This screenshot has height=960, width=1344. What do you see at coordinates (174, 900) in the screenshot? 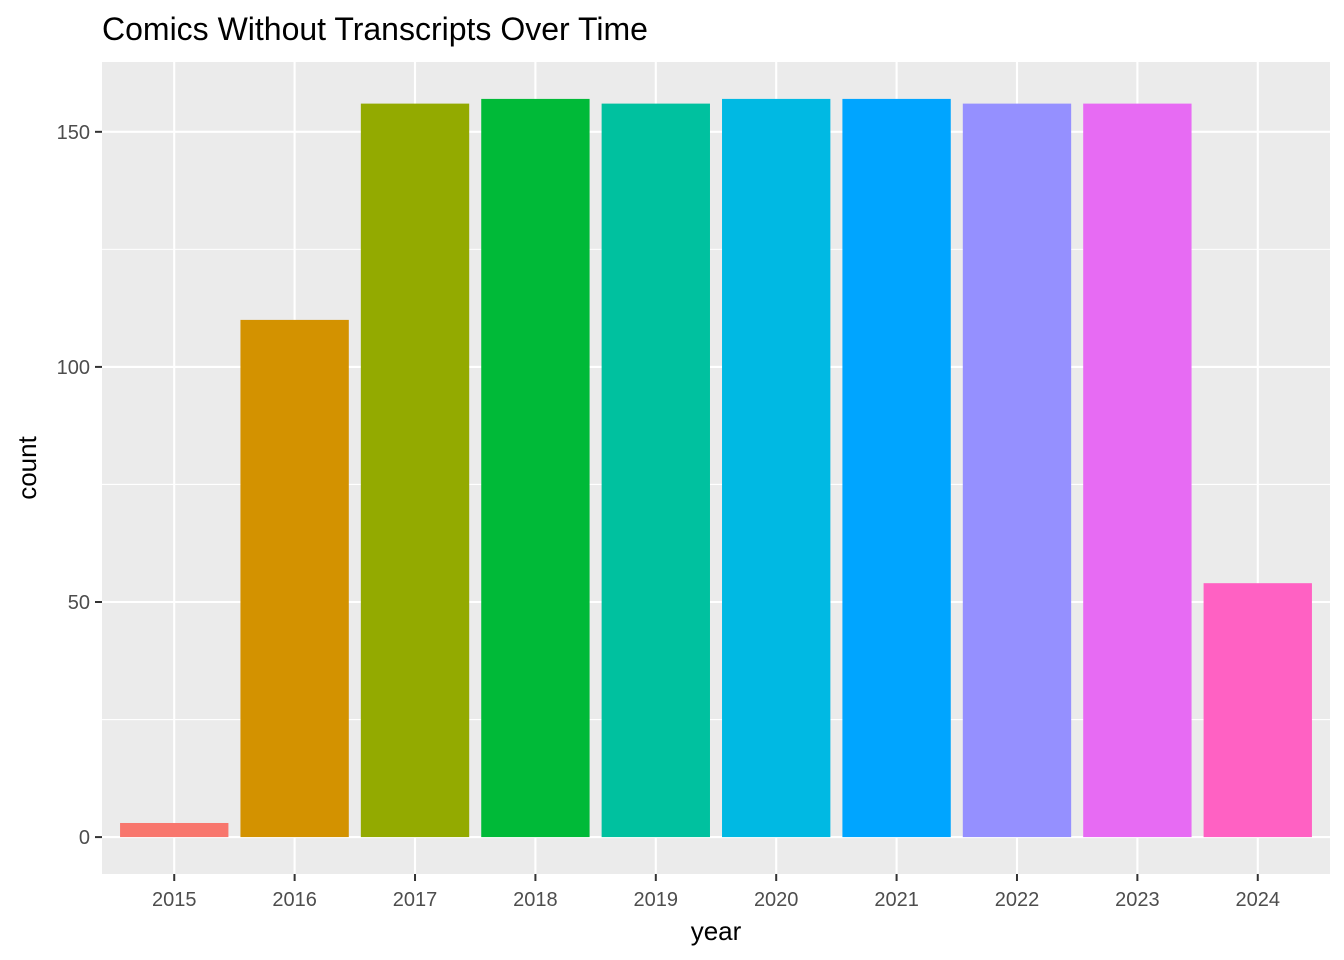
I see `x-tick-label: 2015` at bounding box center [174, 900].